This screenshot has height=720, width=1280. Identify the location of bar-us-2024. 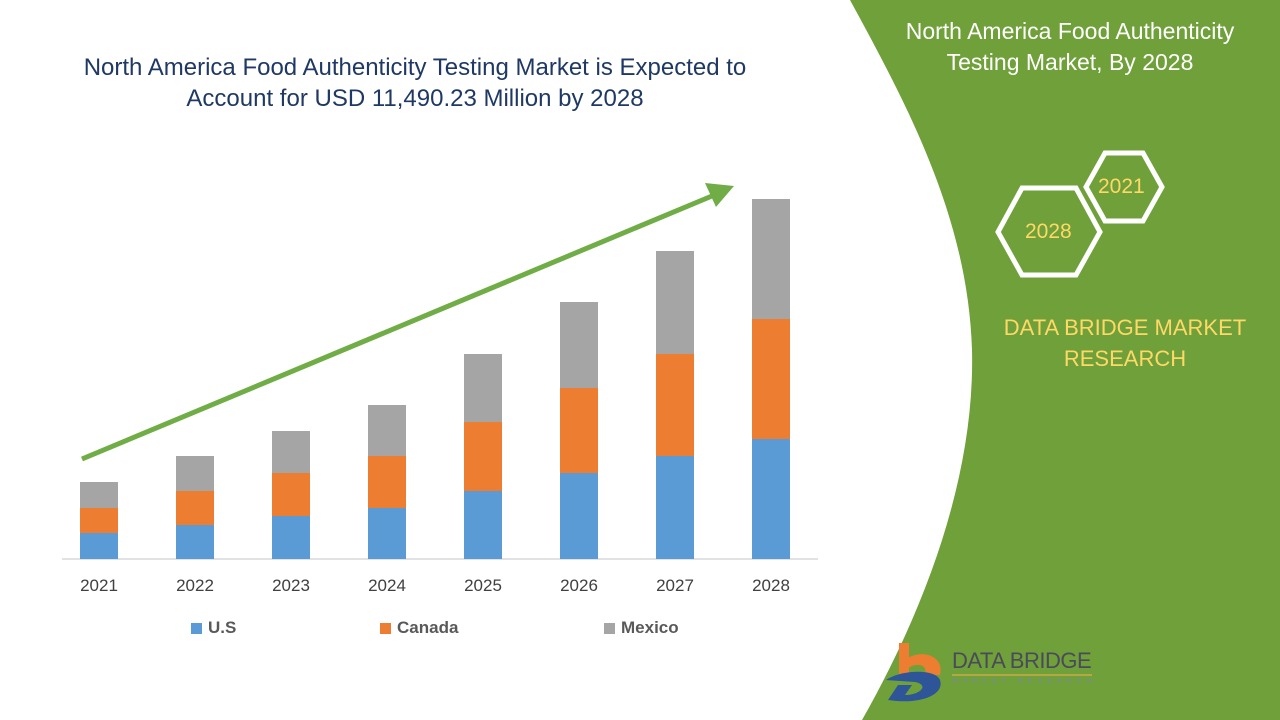
(387, 533).